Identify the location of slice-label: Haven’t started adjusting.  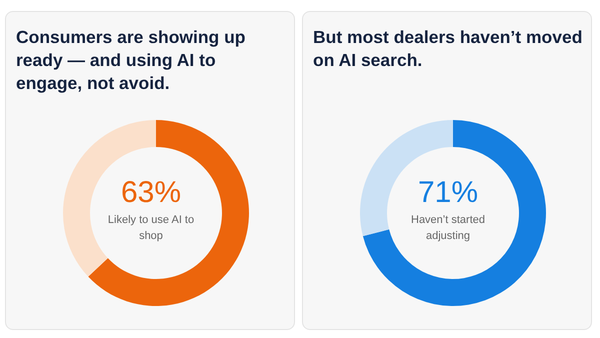
(448, 228).